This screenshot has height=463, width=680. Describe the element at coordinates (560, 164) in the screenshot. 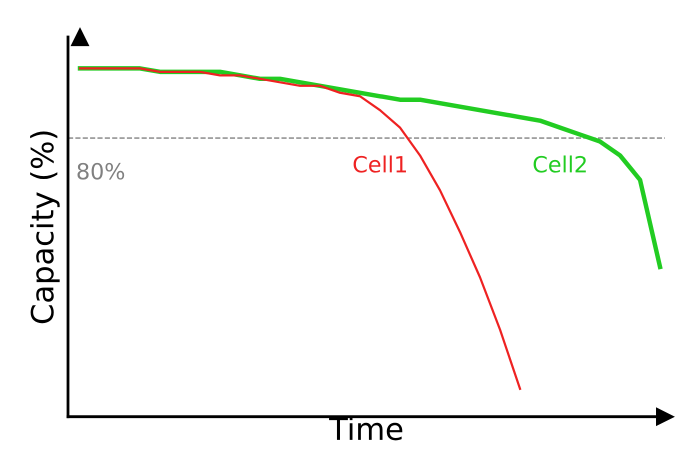

I see `series-label: Cell2` at that location.